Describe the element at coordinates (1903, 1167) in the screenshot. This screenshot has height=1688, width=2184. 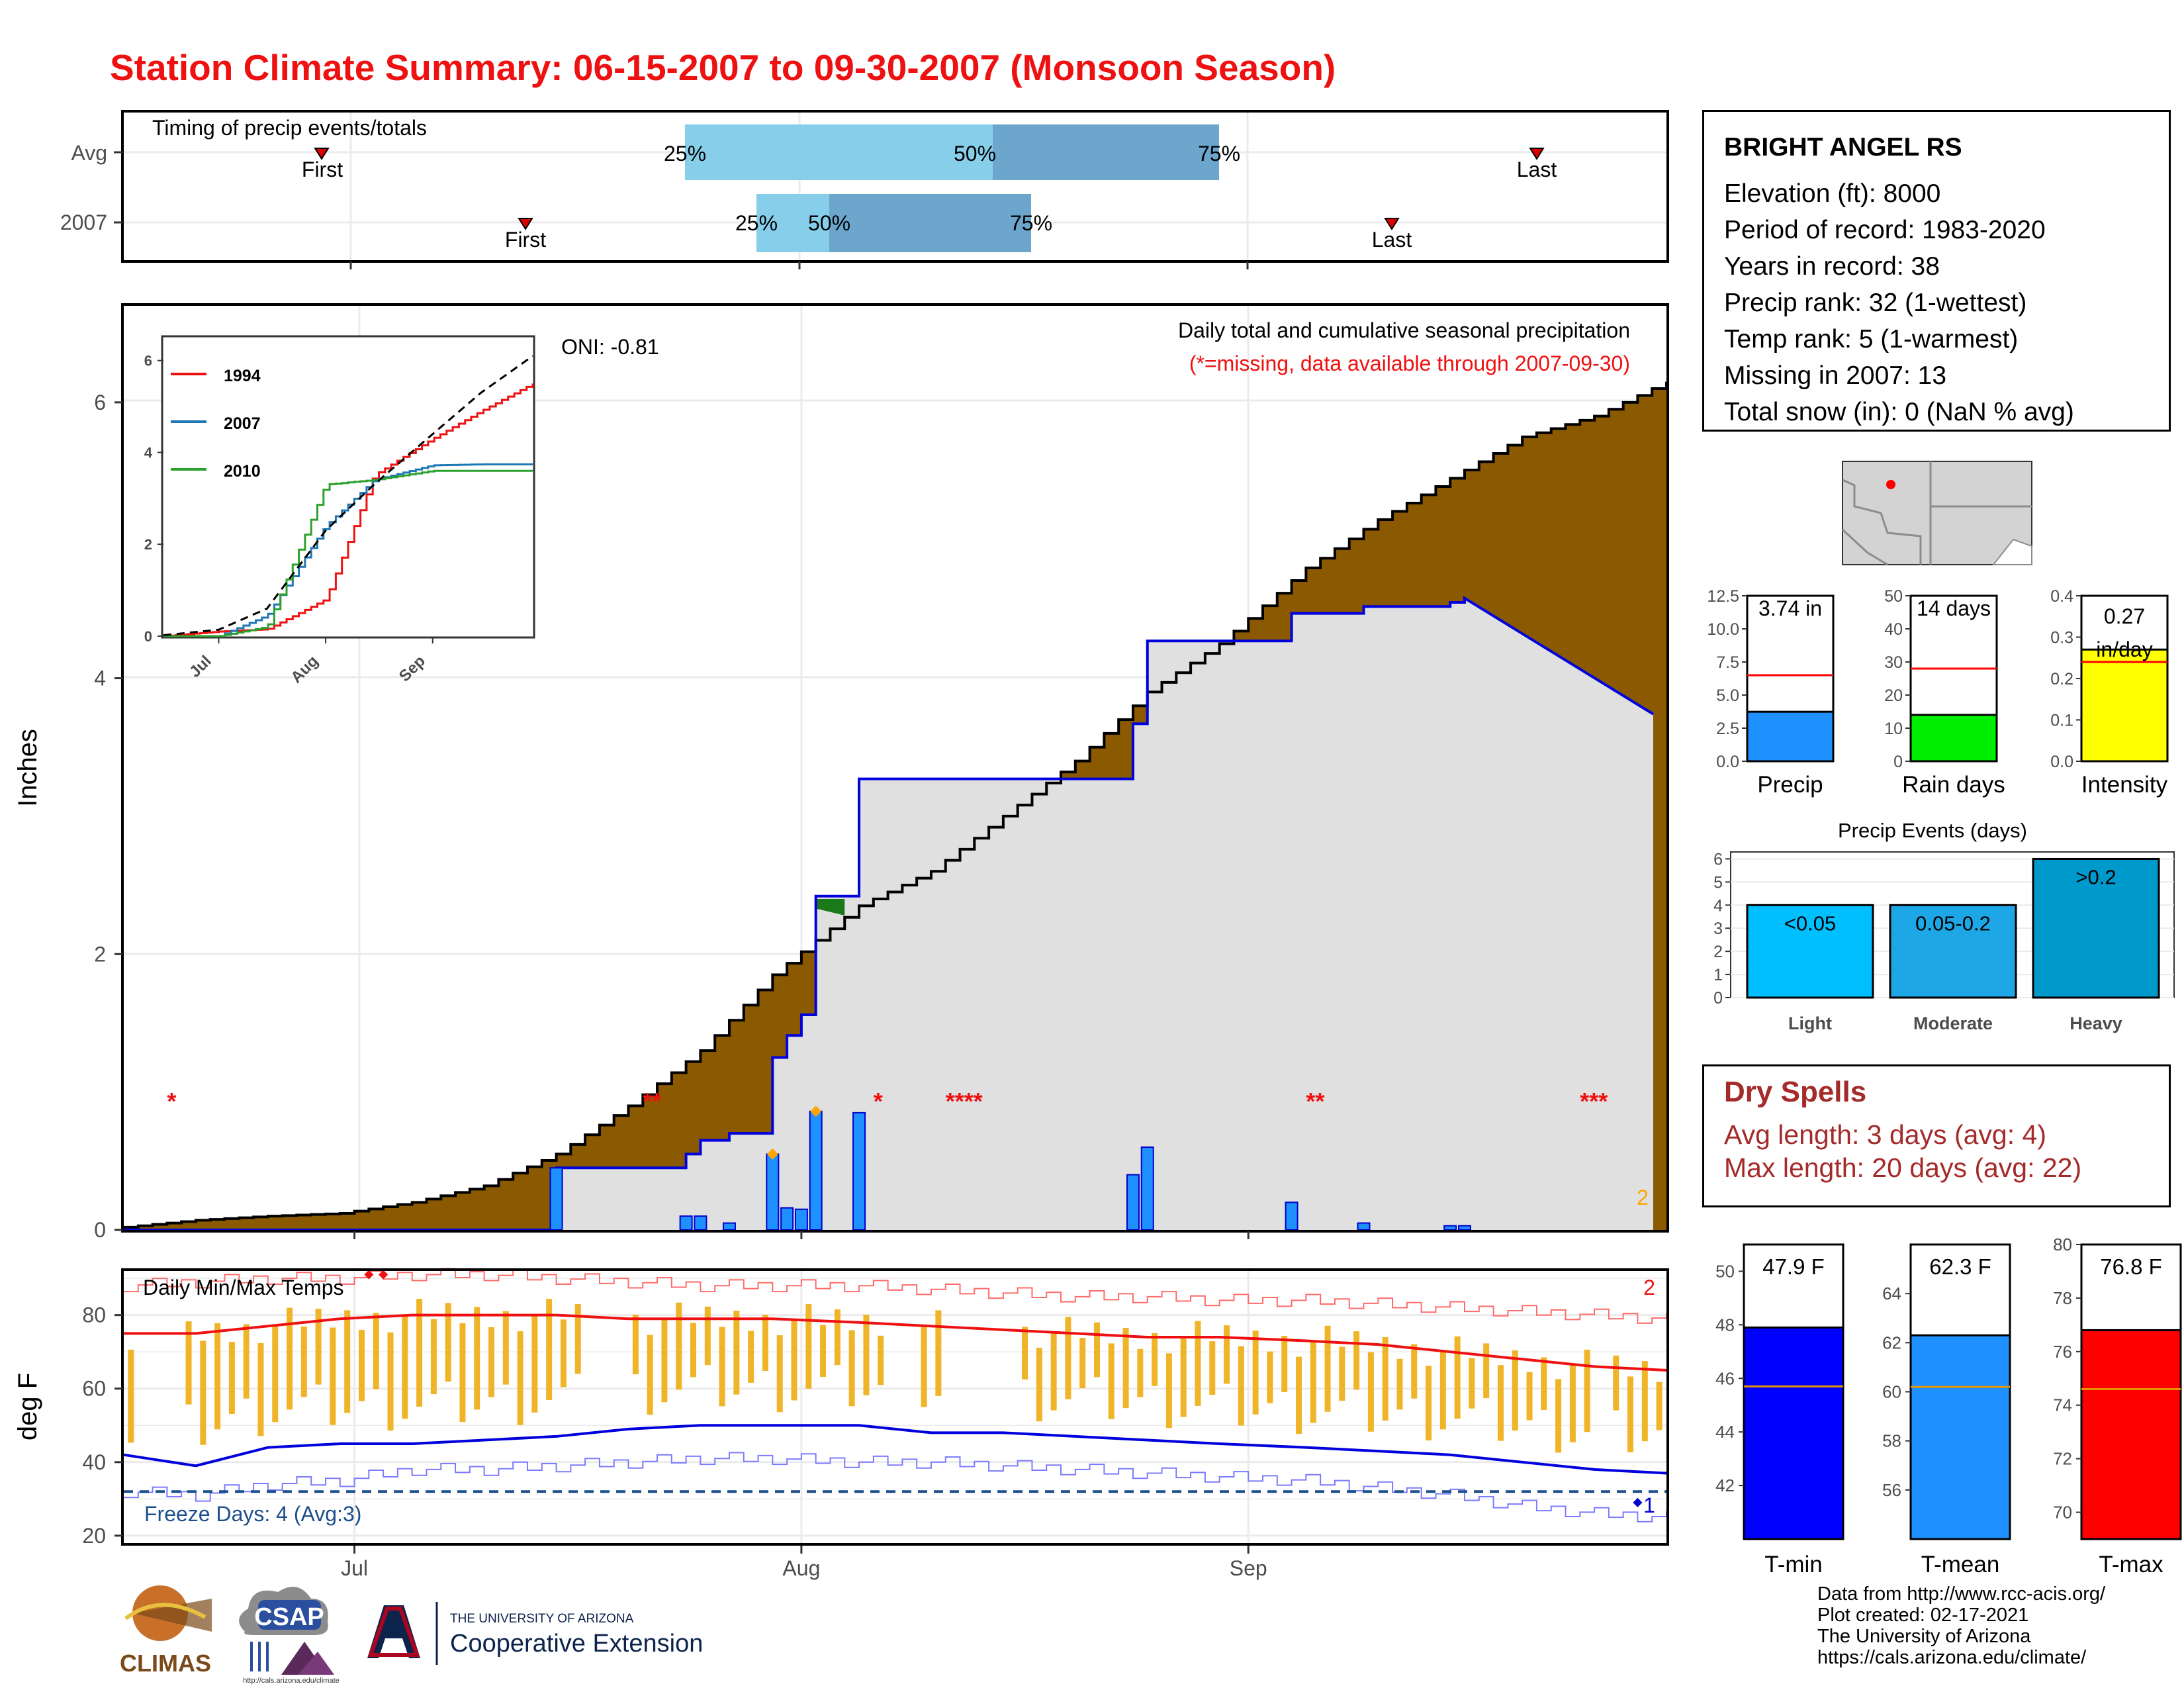
I see `dry-spells-max: Max length: 20 days (avg: 22)` at that location.